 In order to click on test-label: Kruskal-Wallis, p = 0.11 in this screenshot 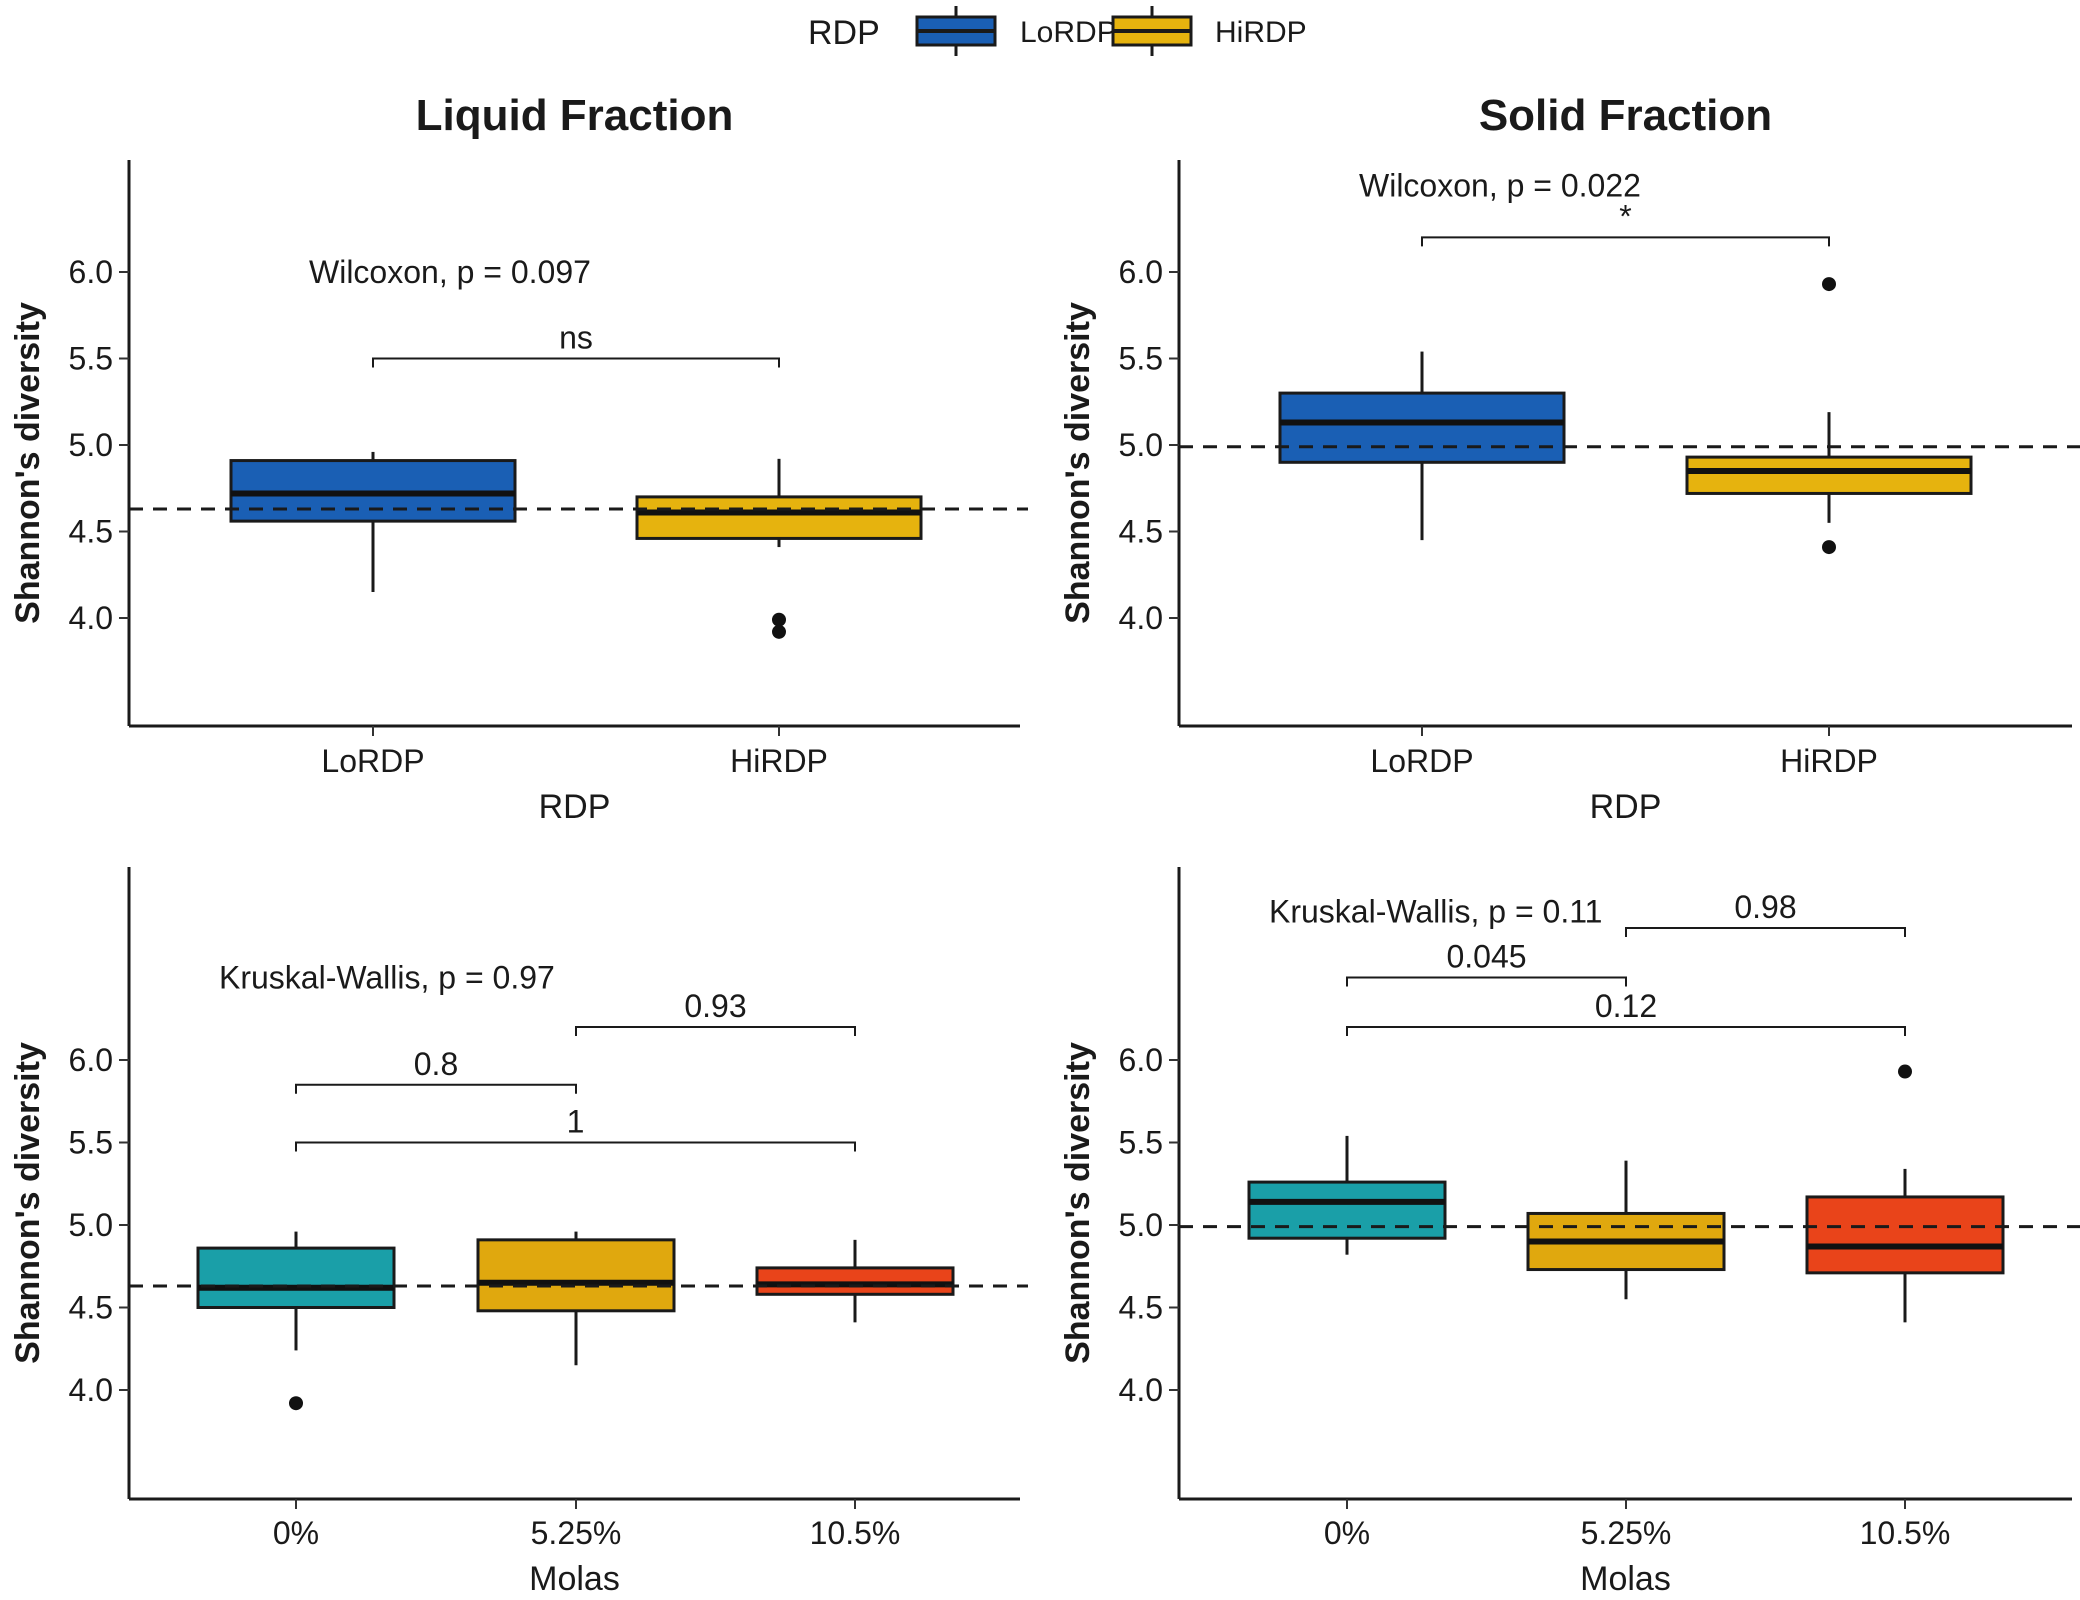, I will do `click(1435, 912)`.